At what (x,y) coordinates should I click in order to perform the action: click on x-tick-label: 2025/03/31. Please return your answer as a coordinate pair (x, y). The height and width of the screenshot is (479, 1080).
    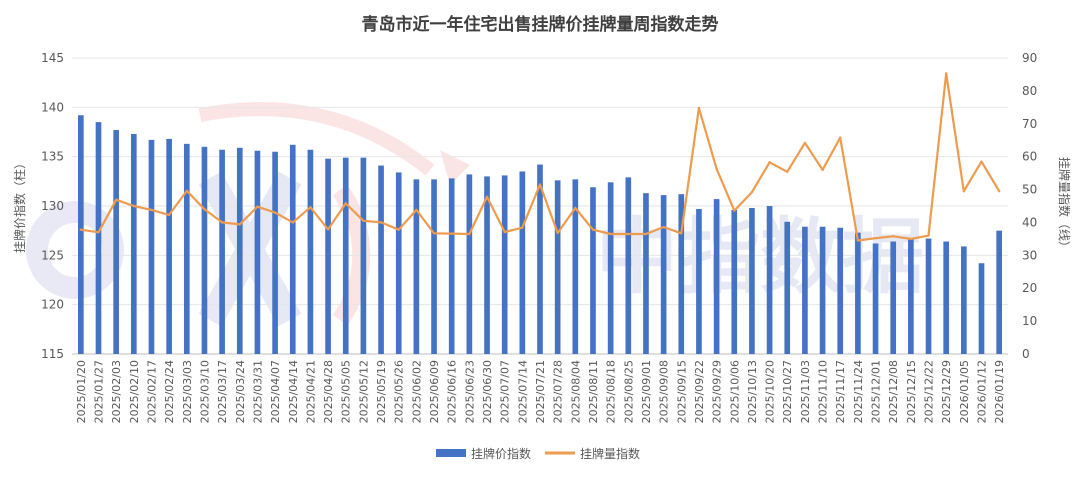
    Looking at the image, I should click on (257, 391).